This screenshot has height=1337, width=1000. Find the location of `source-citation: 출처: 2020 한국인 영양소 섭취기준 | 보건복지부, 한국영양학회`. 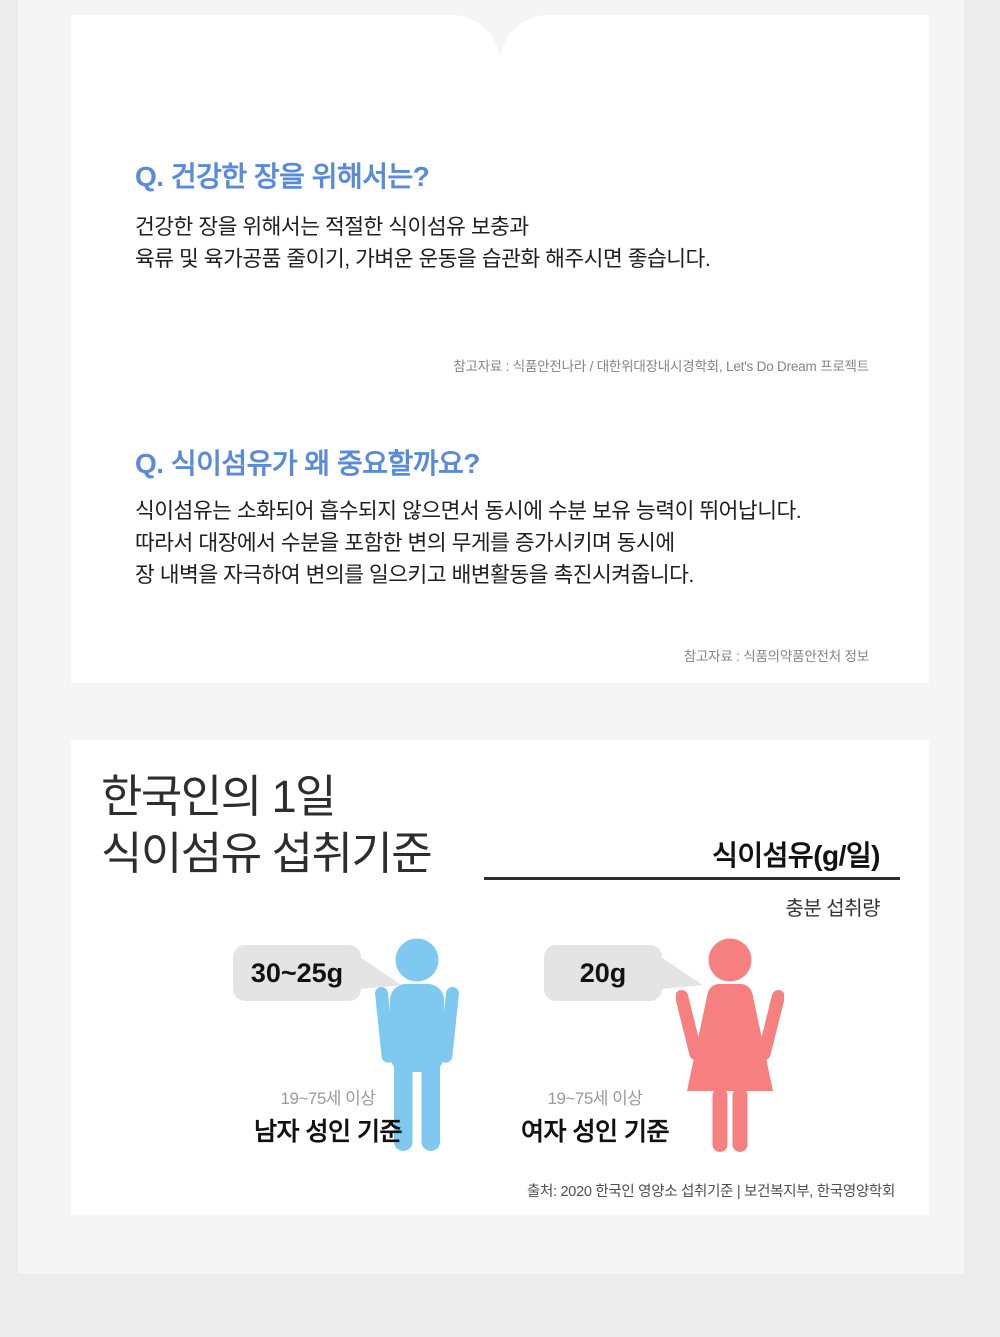

source-citation: 출처: 2020 한국인 영양소 섭취기준 | 보건복지부, 한국영양학회 is located at coordinates (711, 1192).